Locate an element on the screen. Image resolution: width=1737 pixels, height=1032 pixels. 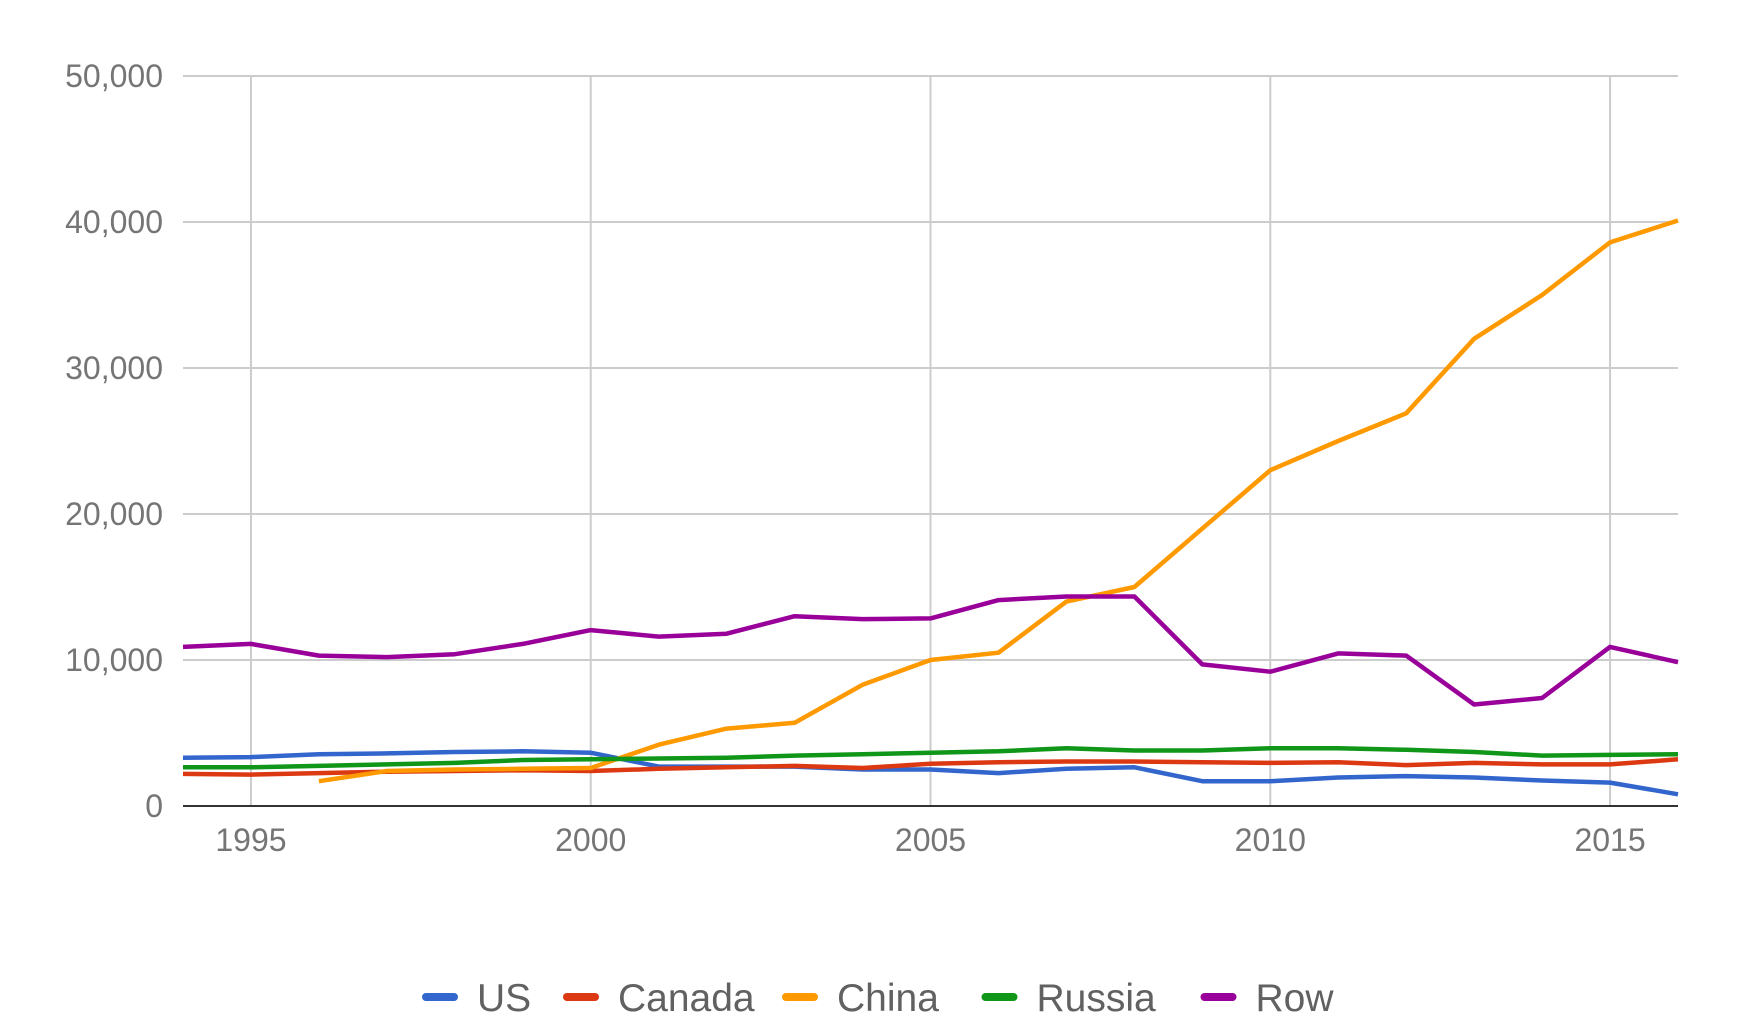
legend-item-russia: Russia is located at coordinates (1069, 998).